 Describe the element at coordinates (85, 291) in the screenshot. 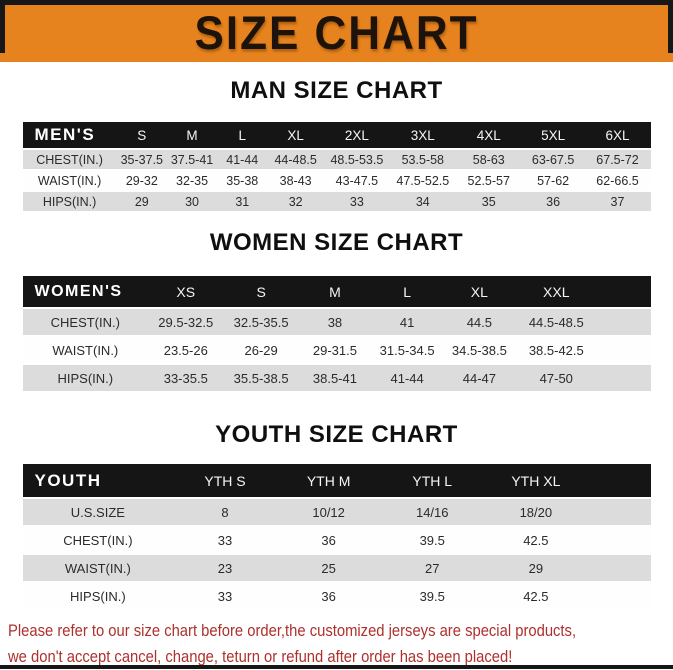

I see `table-label-header: WOMEN'S` at that location.